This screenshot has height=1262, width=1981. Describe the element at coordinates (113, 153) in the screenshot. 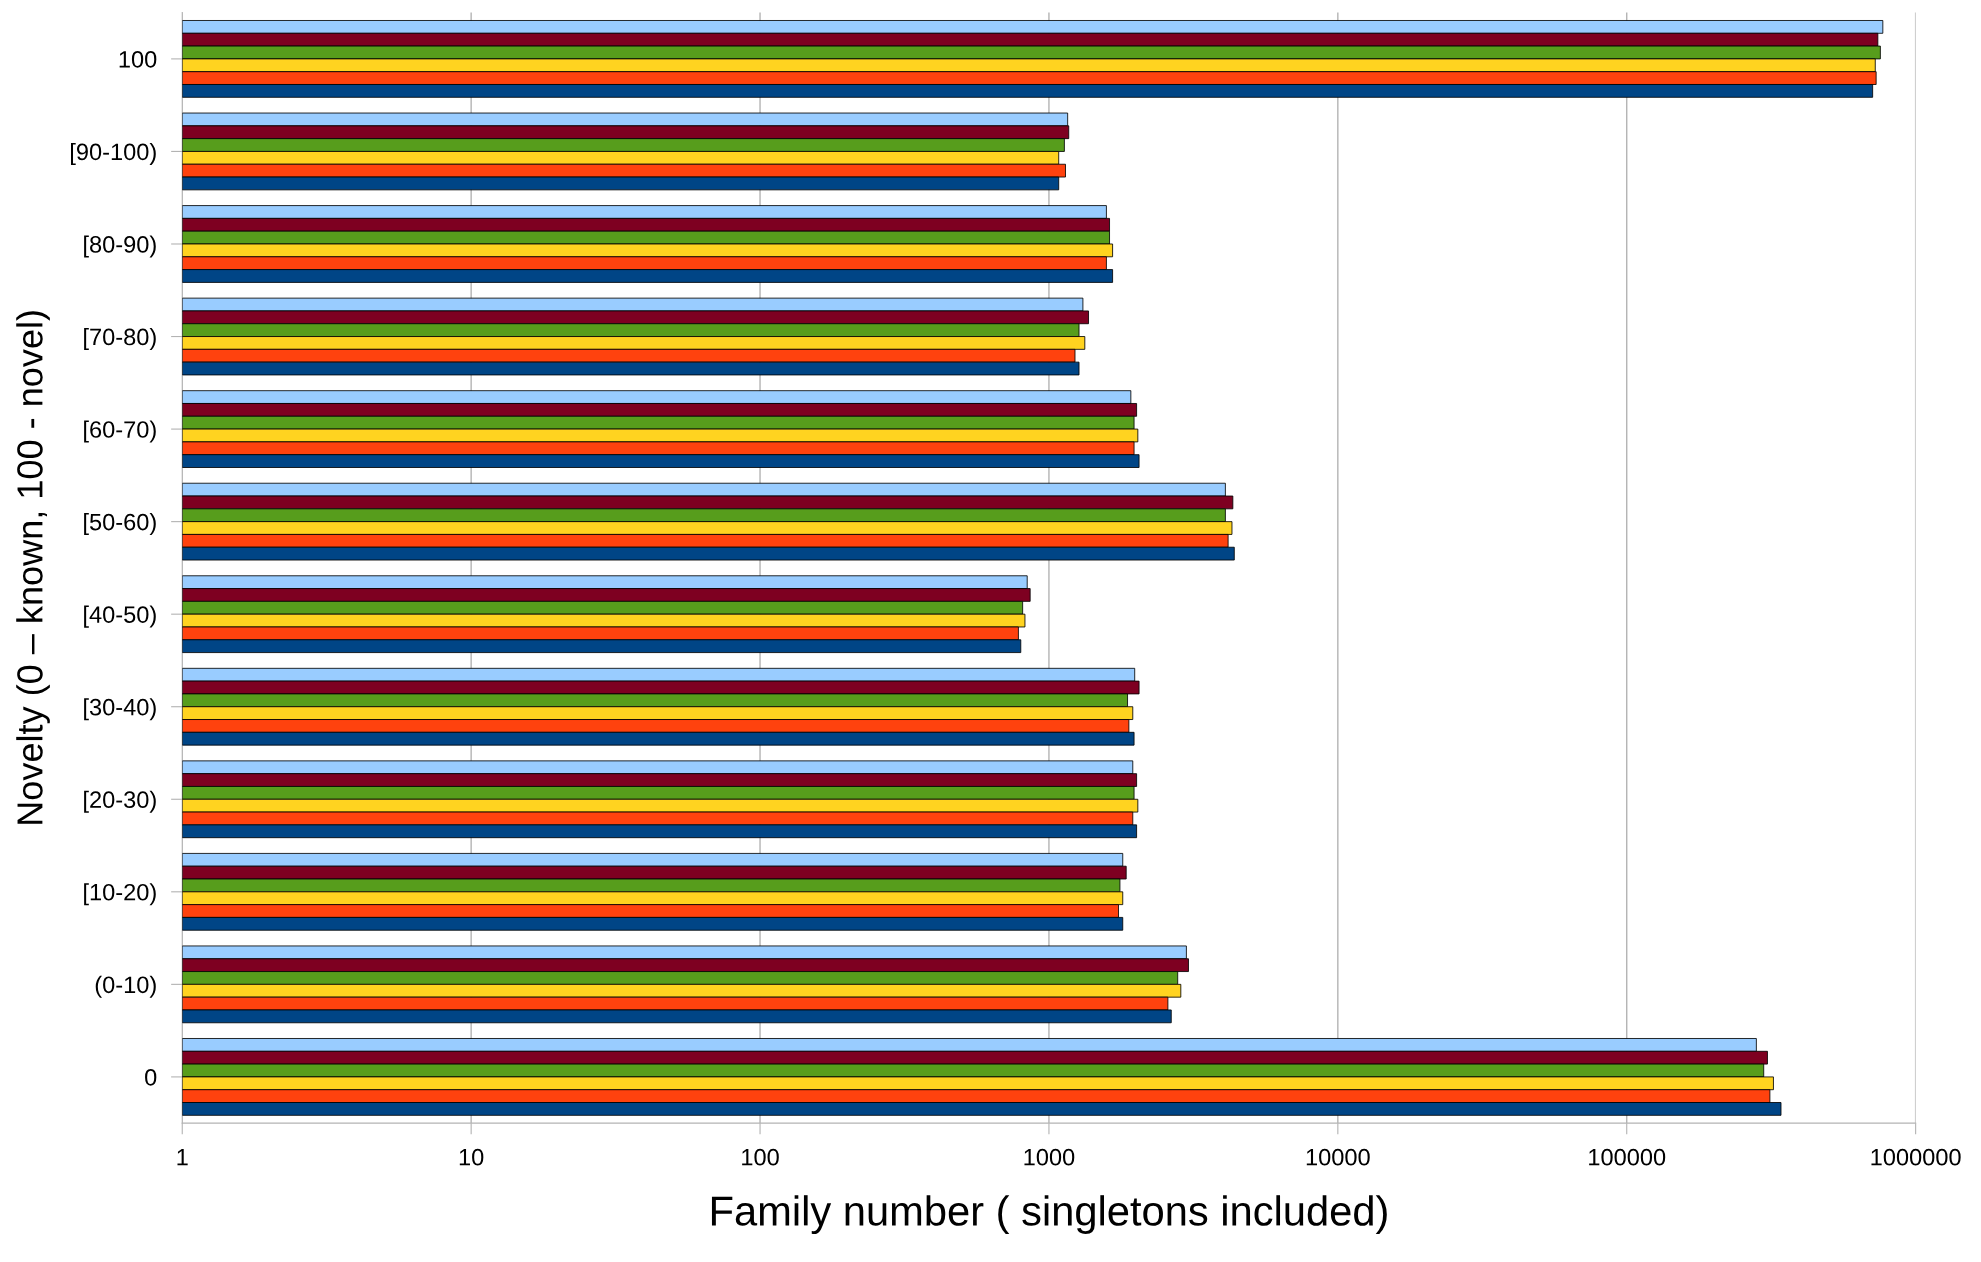

I see `y-tick-label: [90-100)` at that location.